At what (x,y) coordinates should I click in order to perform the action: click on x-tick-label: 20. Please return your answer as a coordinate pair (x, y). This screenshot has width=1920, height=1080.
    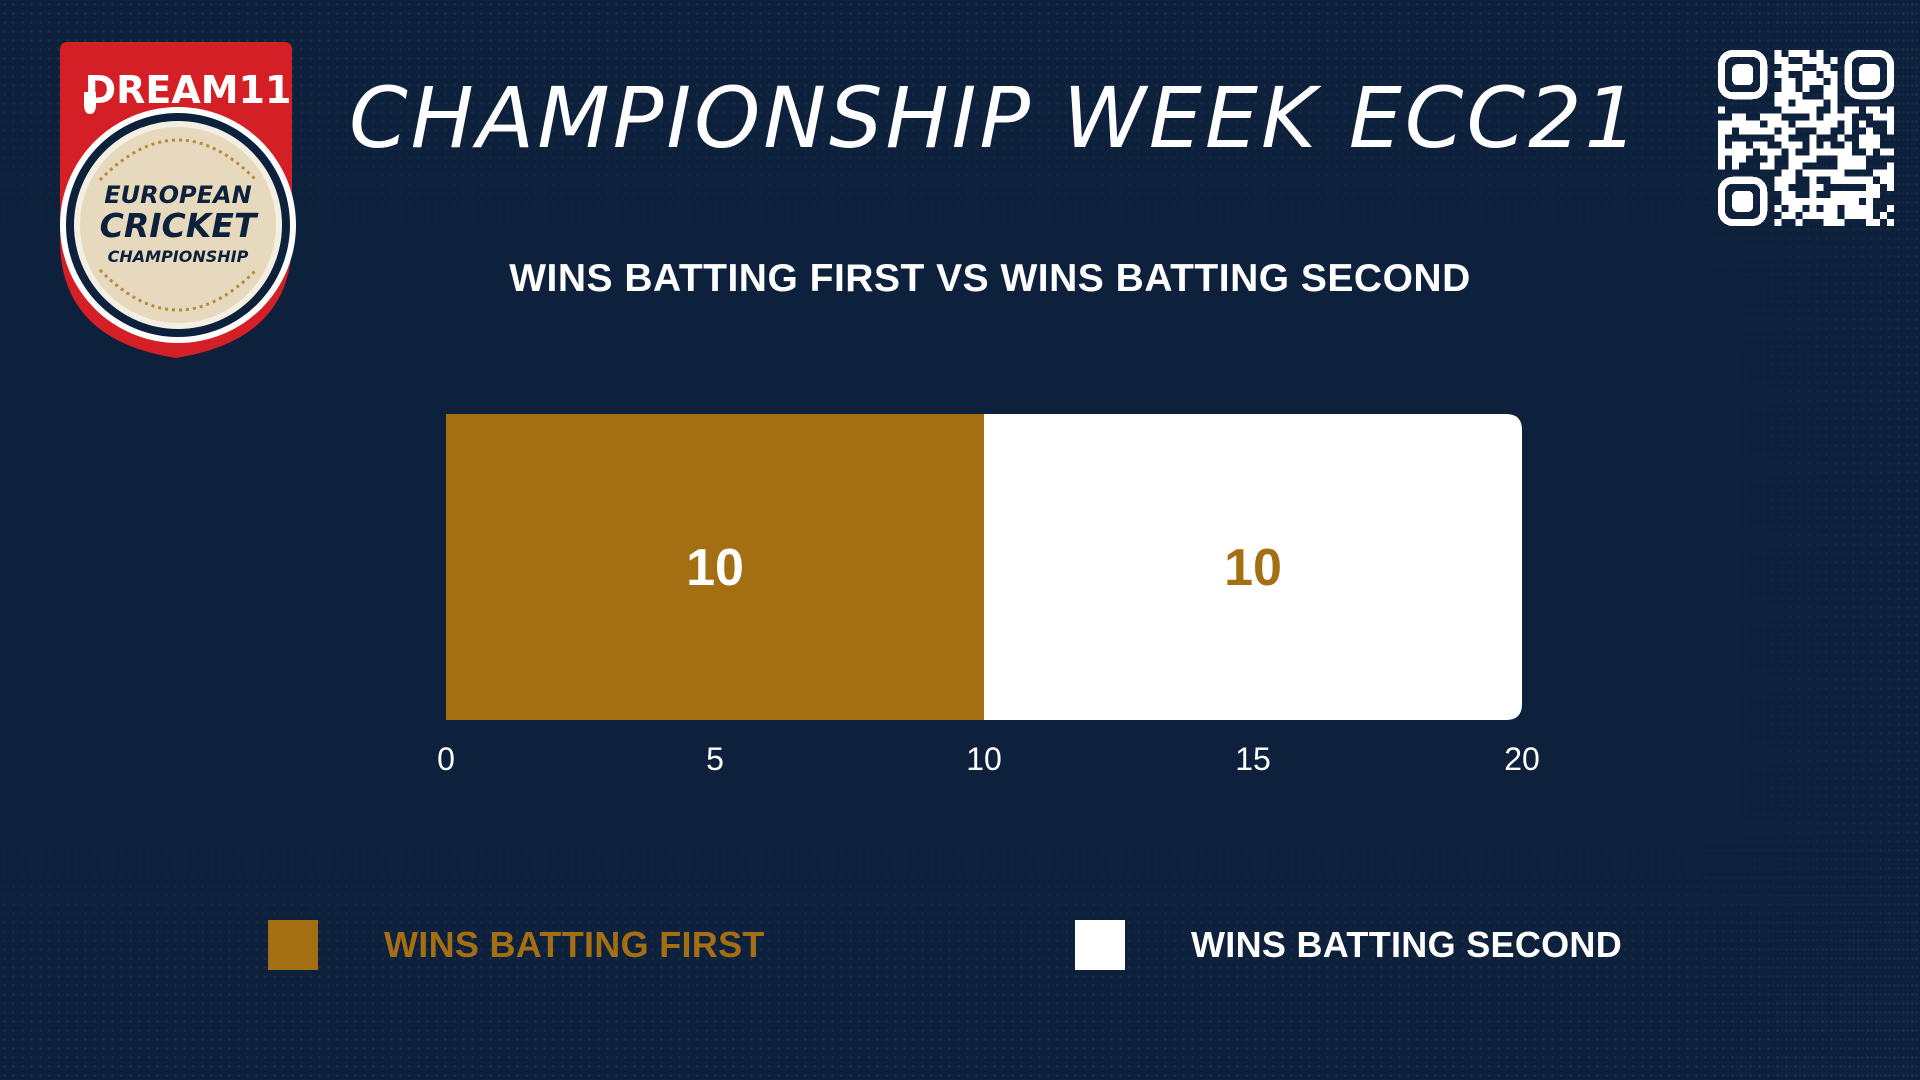
    Looking at the image, I should click on (1522, 759).